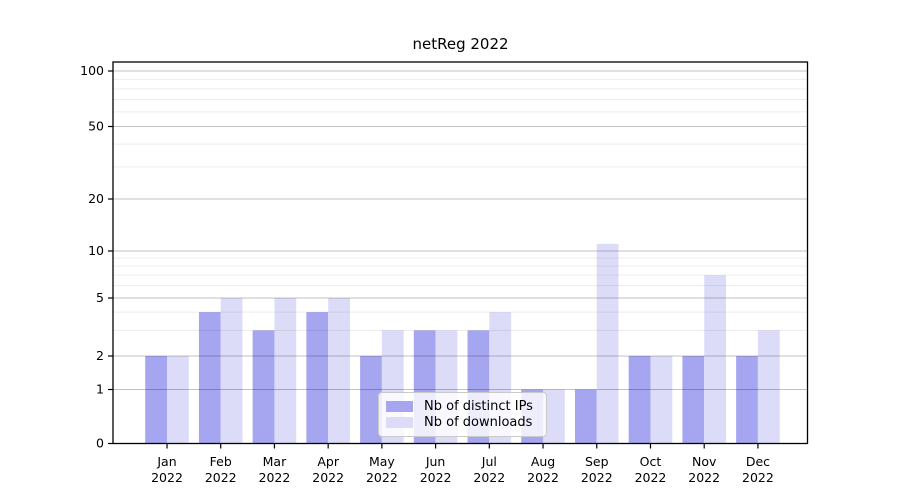 Image resolution: width=900 pixels, height=500 pixels. I want to click on bar-downloads-aug, so click(554, 416).